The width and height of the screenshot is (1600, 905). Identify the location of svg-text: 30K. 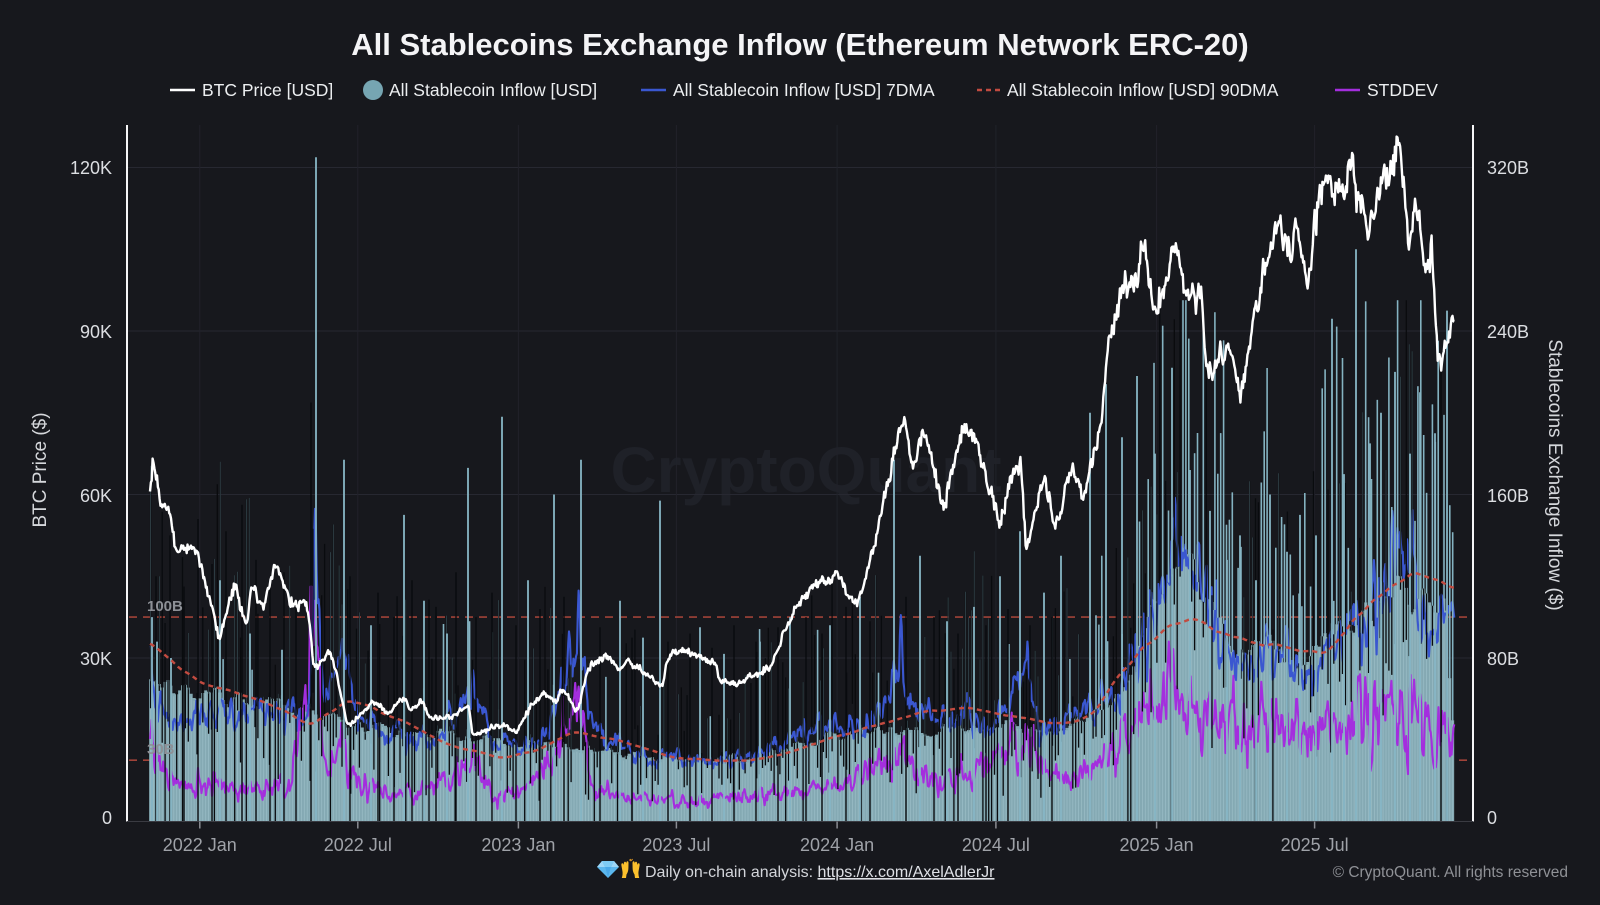
(96, 659).